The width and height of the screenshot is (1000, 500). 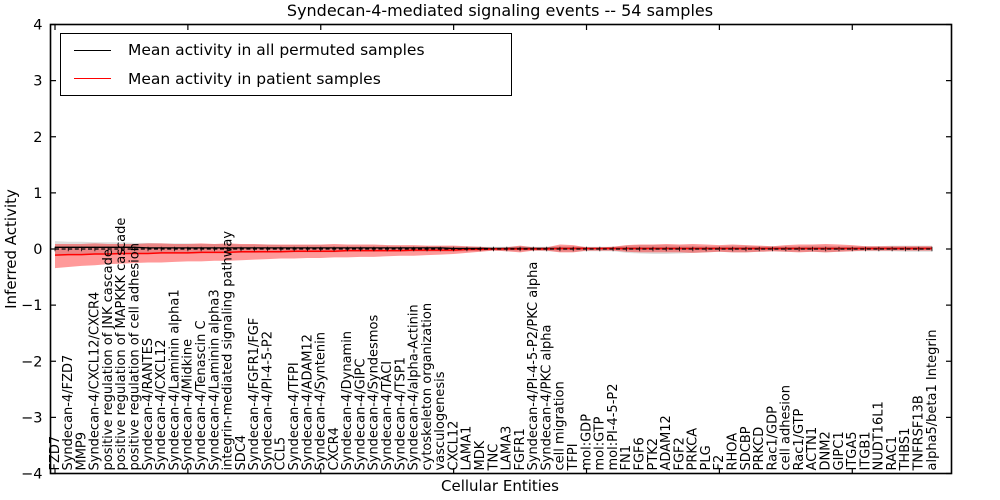 I want to click on entity-tick-label: F2, so click(x=719, y=463).